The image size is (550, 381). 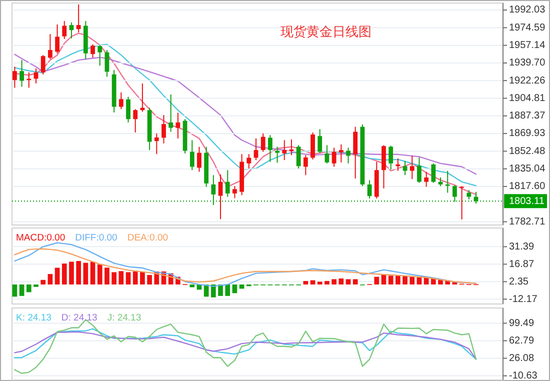 What do you see at coordinates (521, 358) in the screenshot?
I see `y-tick-label: 26.08` at bounding box center [521, 358].